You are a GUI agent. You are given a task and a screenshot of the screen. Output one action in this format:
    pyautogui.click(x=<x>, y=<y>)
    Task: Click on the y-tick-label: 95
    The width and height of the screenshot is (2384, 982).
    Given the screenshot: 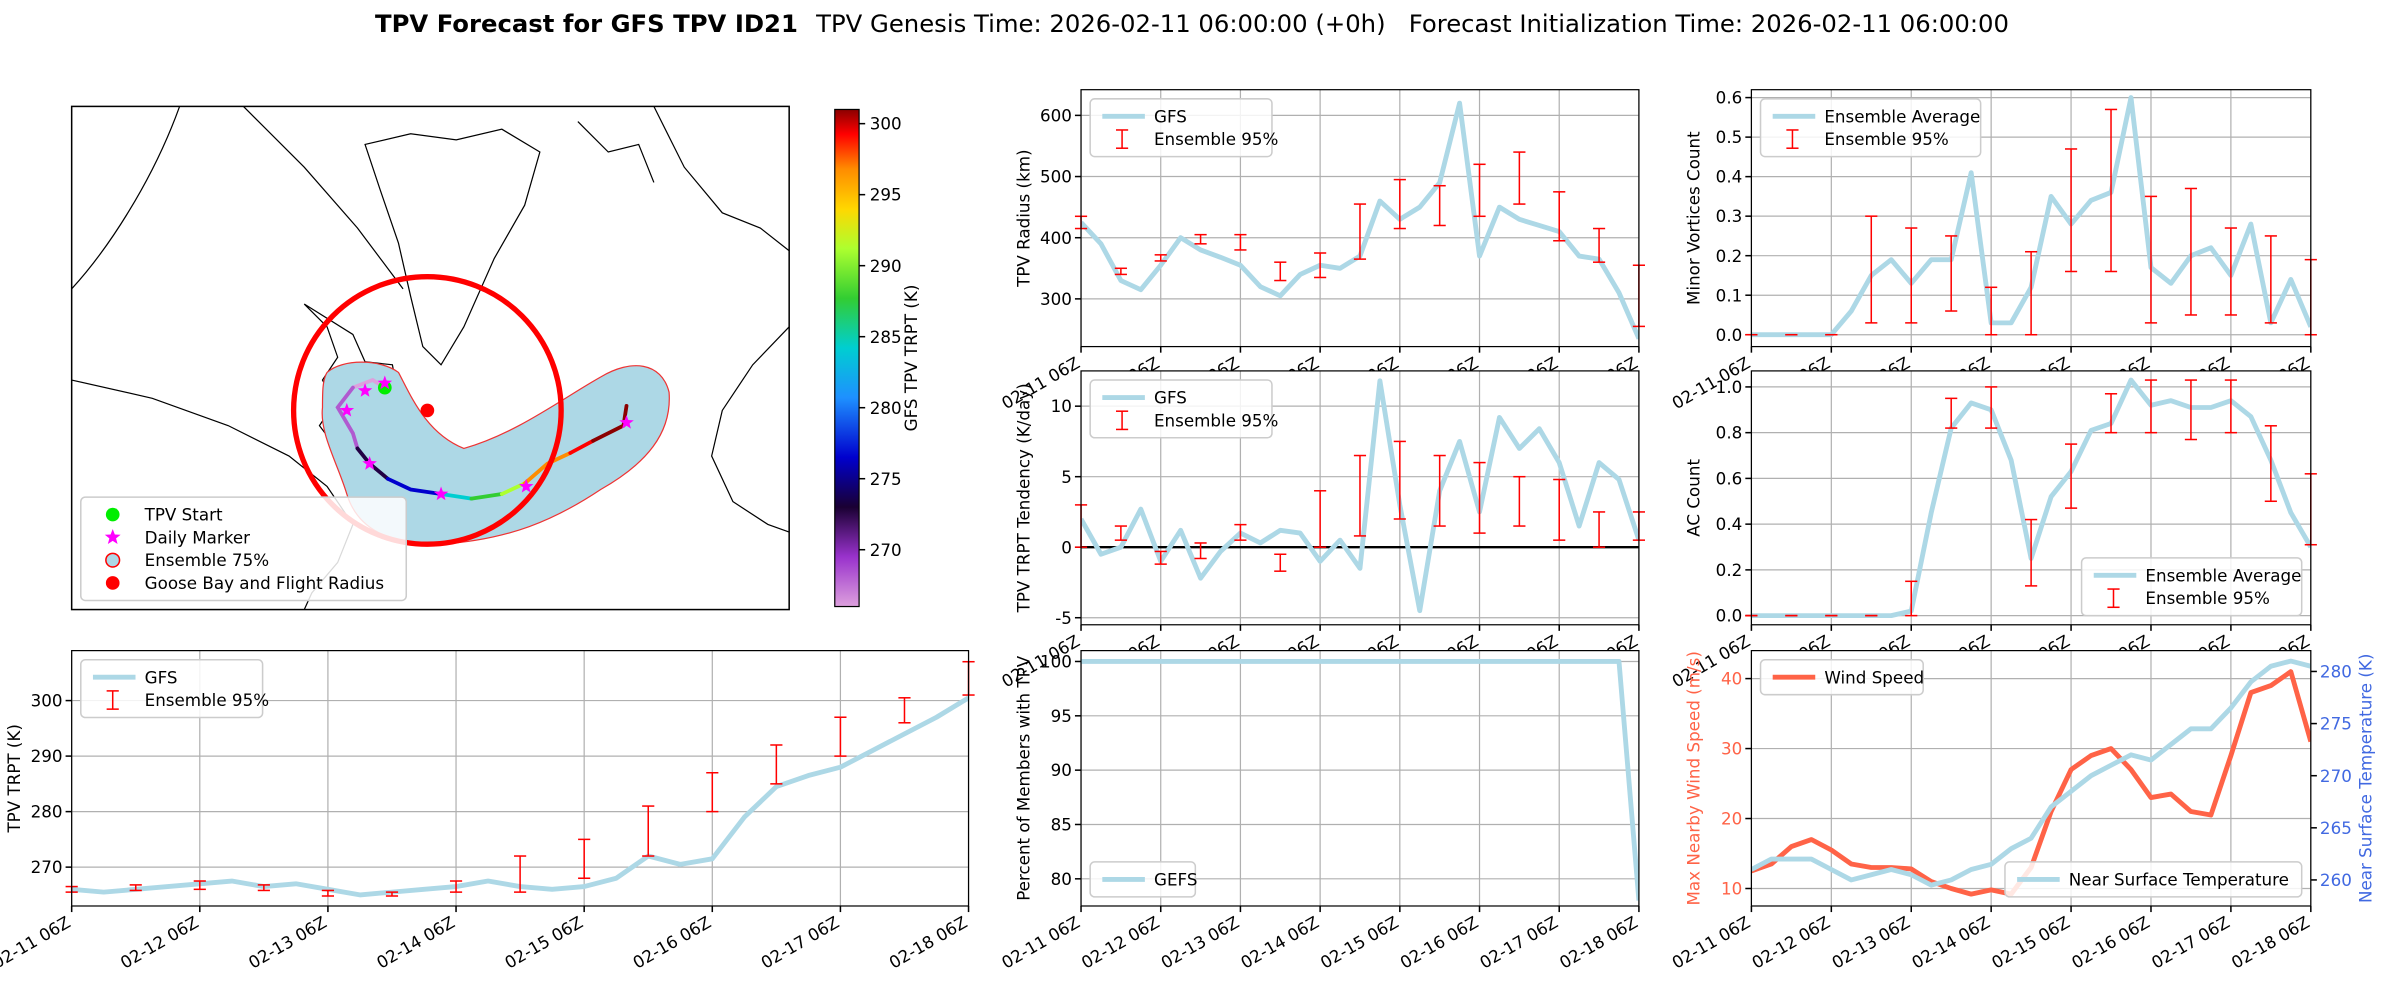 What is the action you would take?
    pyautogui.click(x=1061, y=716)
    